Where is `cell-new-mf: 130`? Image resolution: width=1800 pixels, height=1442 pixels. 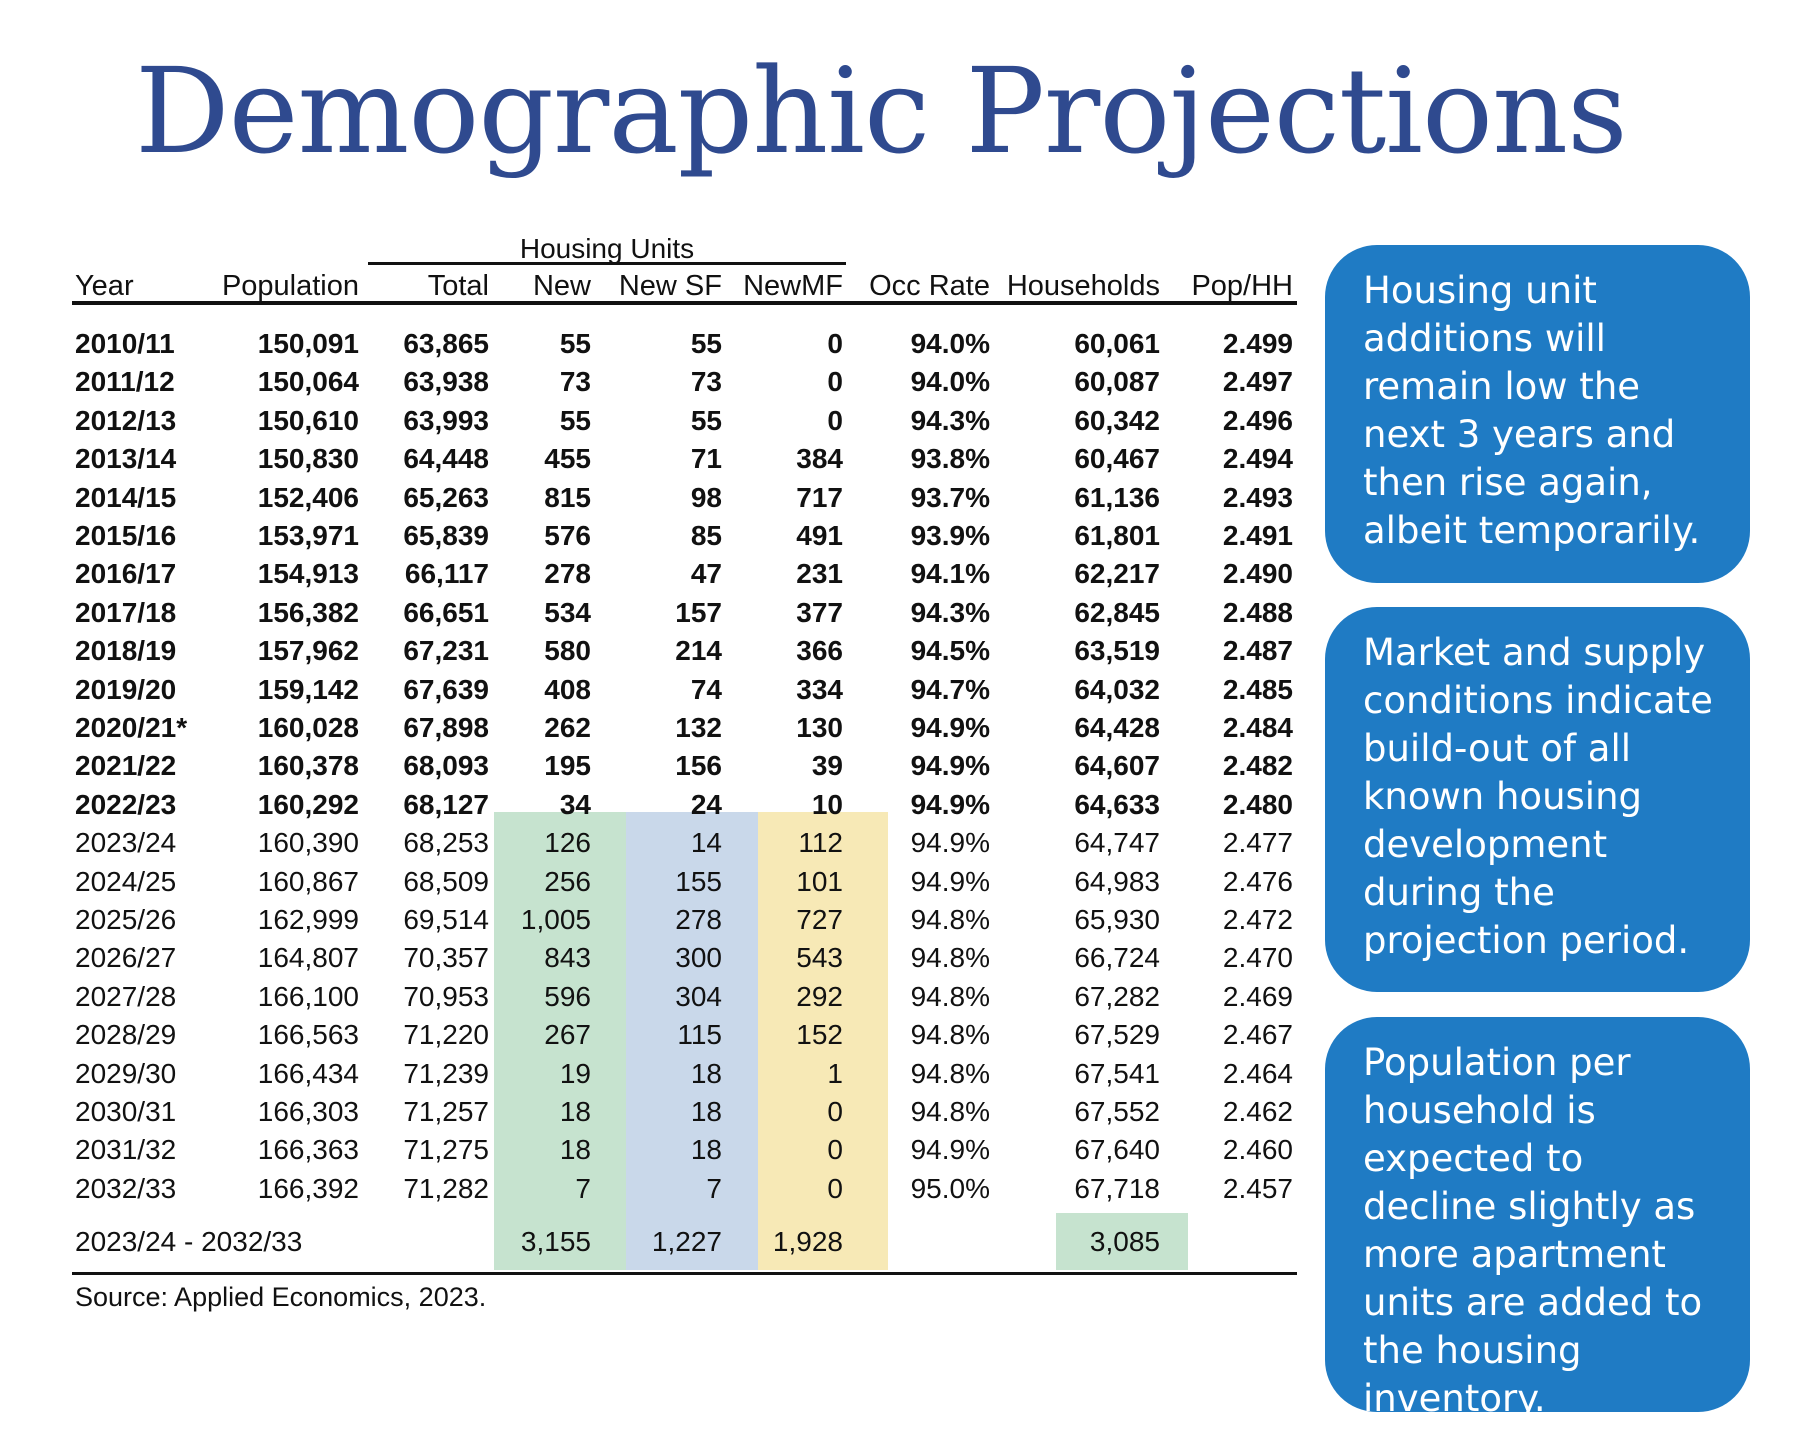 cell-new-mf: 130 is located at coordinates (819, 727).